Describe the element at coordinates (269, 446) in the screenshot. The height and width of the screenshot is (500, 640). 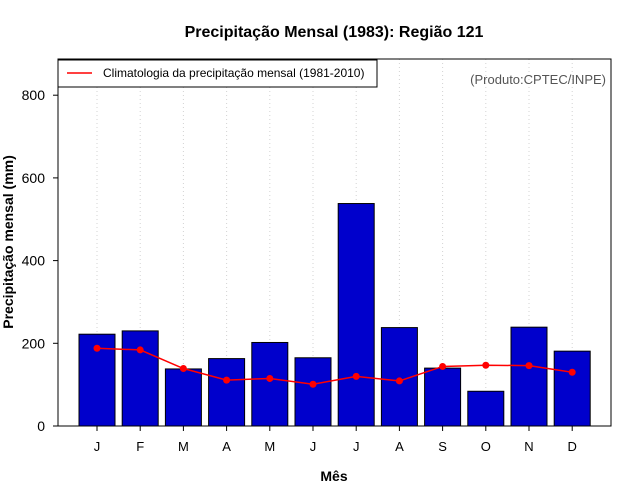
I see `x-tick-label-4: M` at that location.